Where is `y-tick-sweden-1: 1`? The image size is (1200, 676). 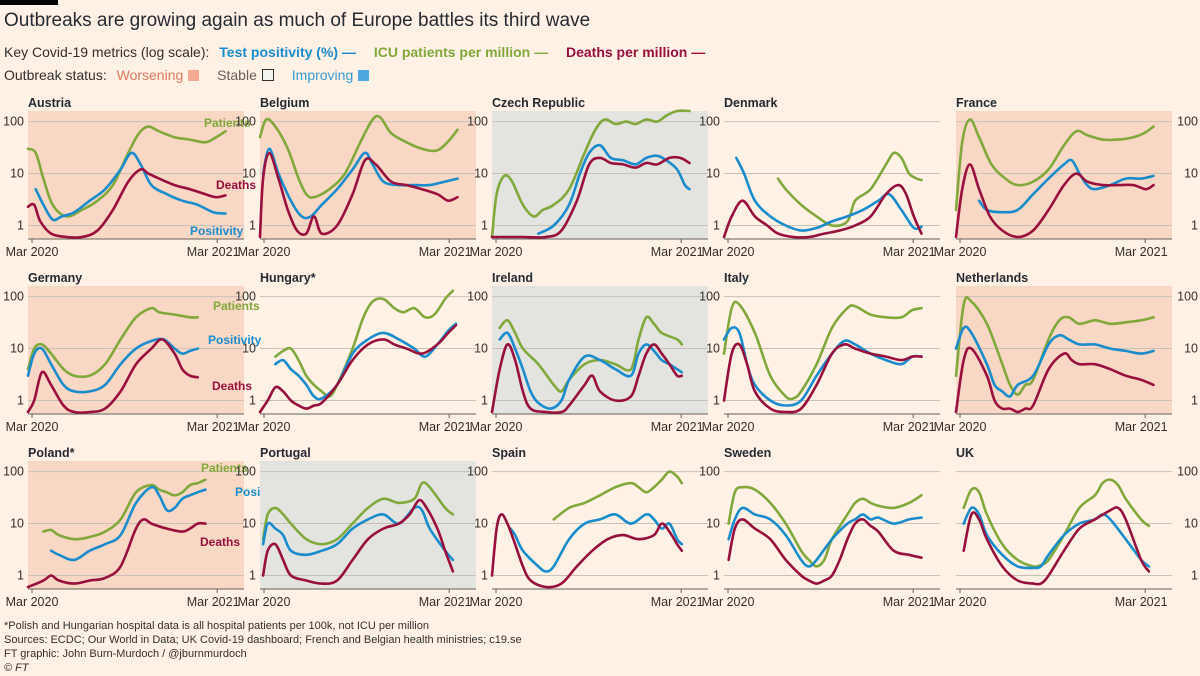
y-tick-sweden-1: 1 is located at coordinates (716, 576).